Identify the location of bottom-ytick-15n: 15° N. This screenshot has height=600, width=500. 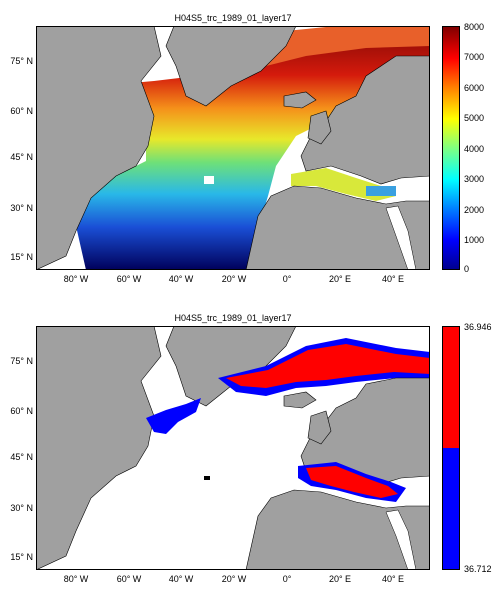
(21, 557).